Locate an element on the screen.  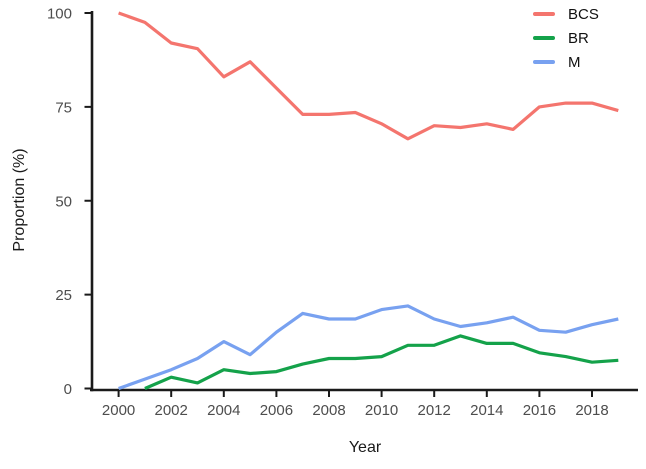
x-tick-label: 2016 is located at coordinates (539, 410).